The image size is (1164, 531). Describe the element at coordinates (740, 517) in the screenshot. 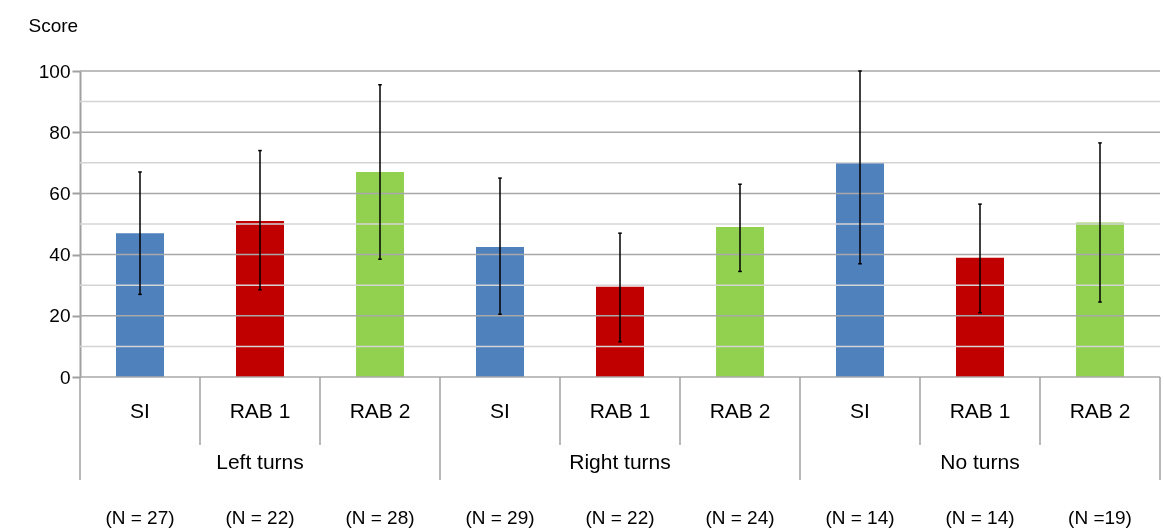

I see `text: (N = 24)` at that location.